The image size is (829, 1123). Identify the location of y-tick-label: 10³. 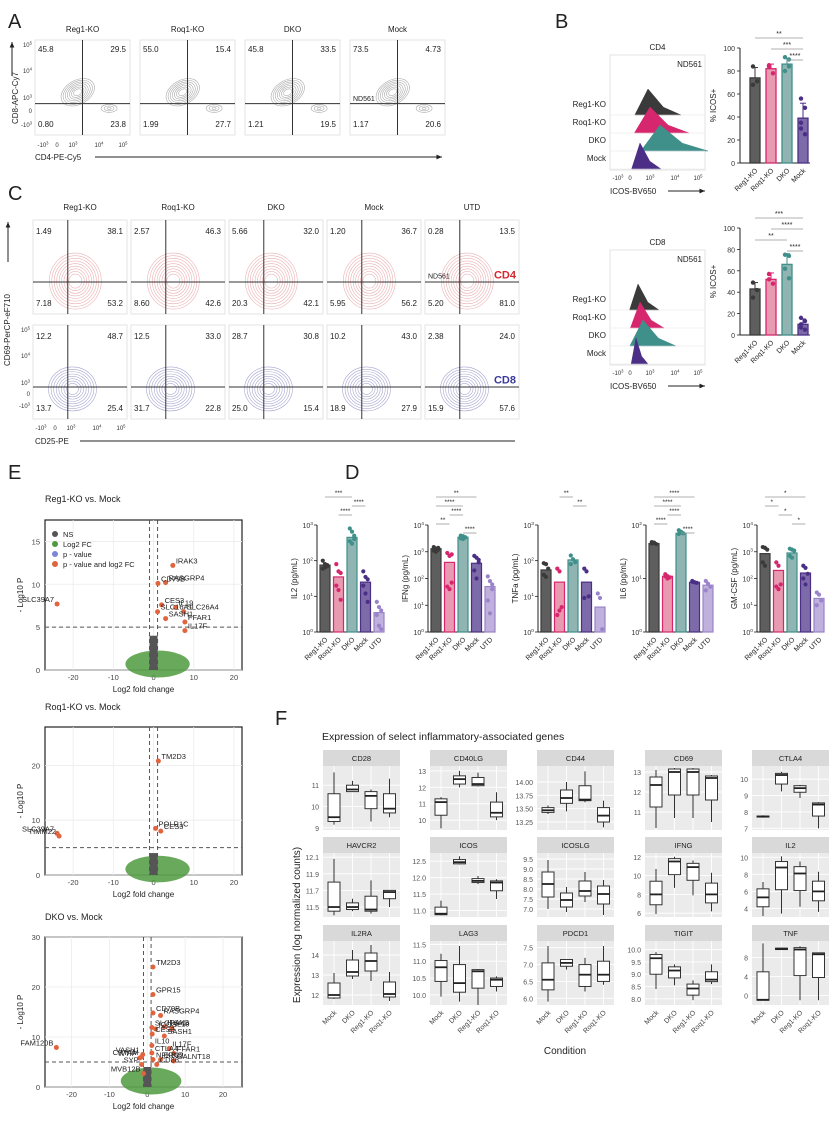
(528, 525).